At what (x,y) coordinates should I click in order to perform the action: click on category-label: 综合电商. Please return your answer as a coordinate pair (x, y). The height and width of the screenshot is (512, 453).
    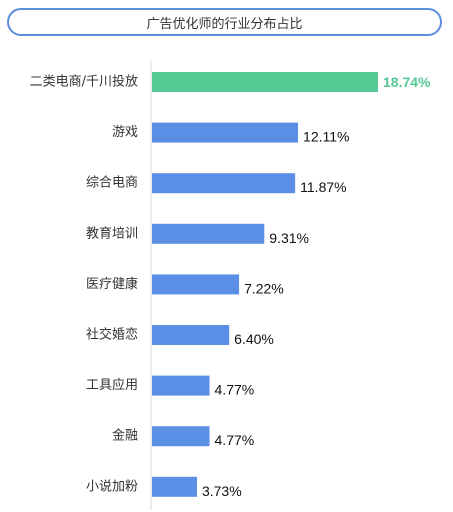
    Looking at the image, I should click on (112, 183).